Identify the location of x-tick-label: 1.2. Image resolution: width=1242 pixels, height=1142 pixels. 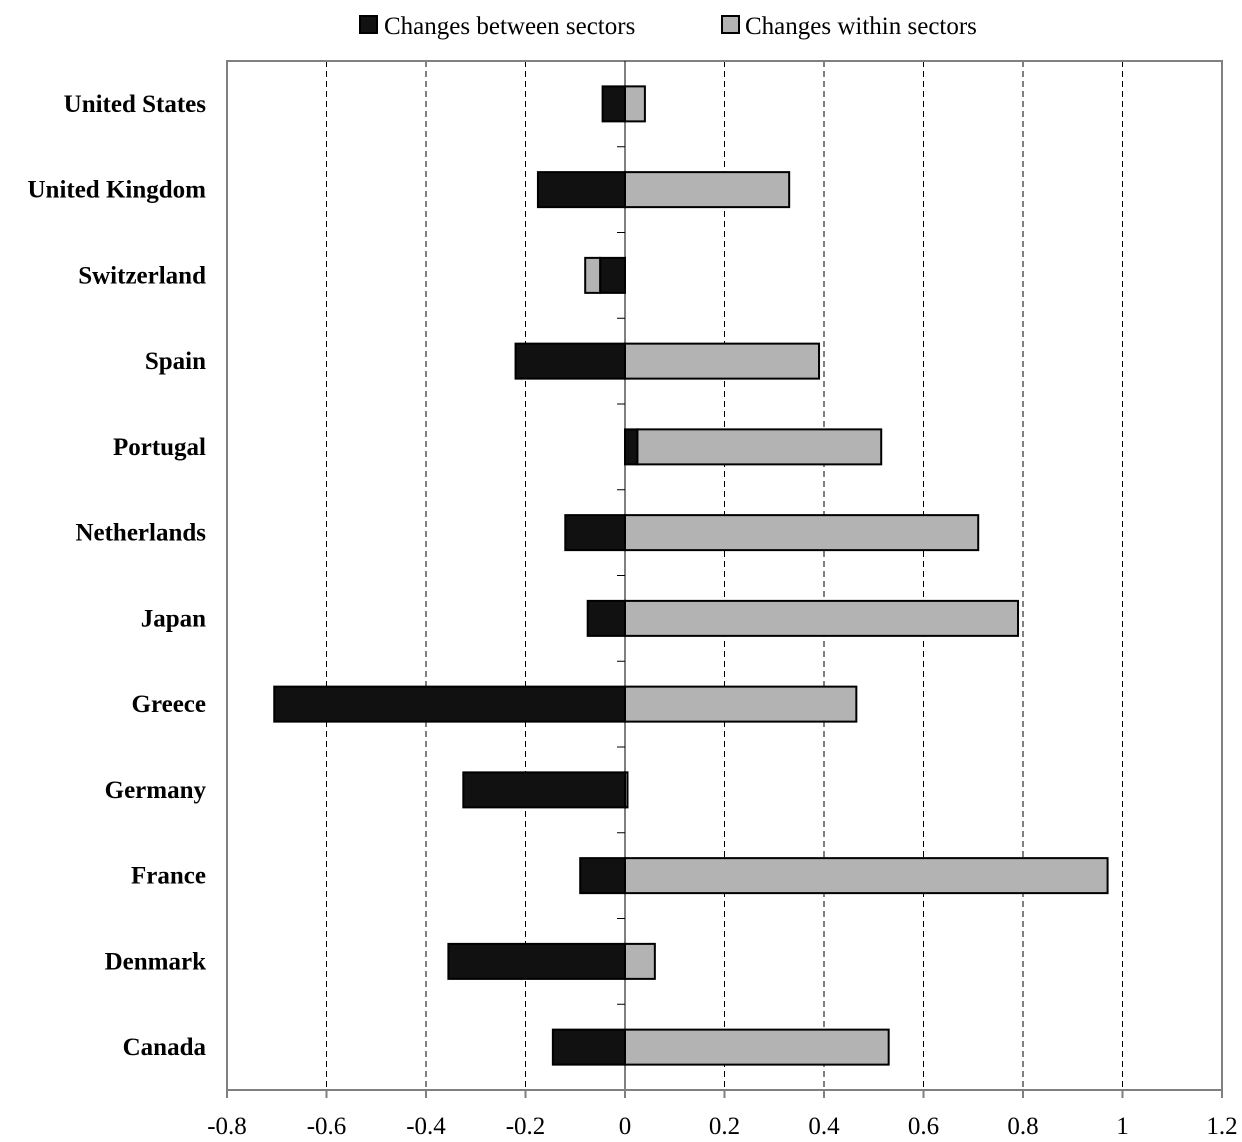
(1221, 1126).